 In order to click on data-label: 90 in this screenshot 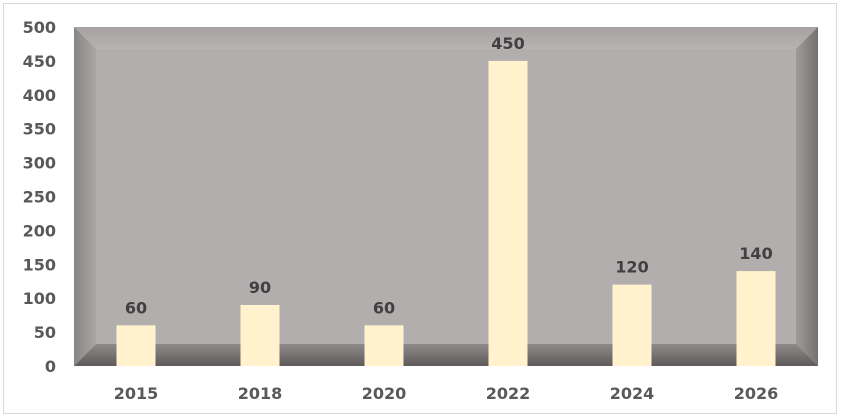, I will do `click(260, 287)`.